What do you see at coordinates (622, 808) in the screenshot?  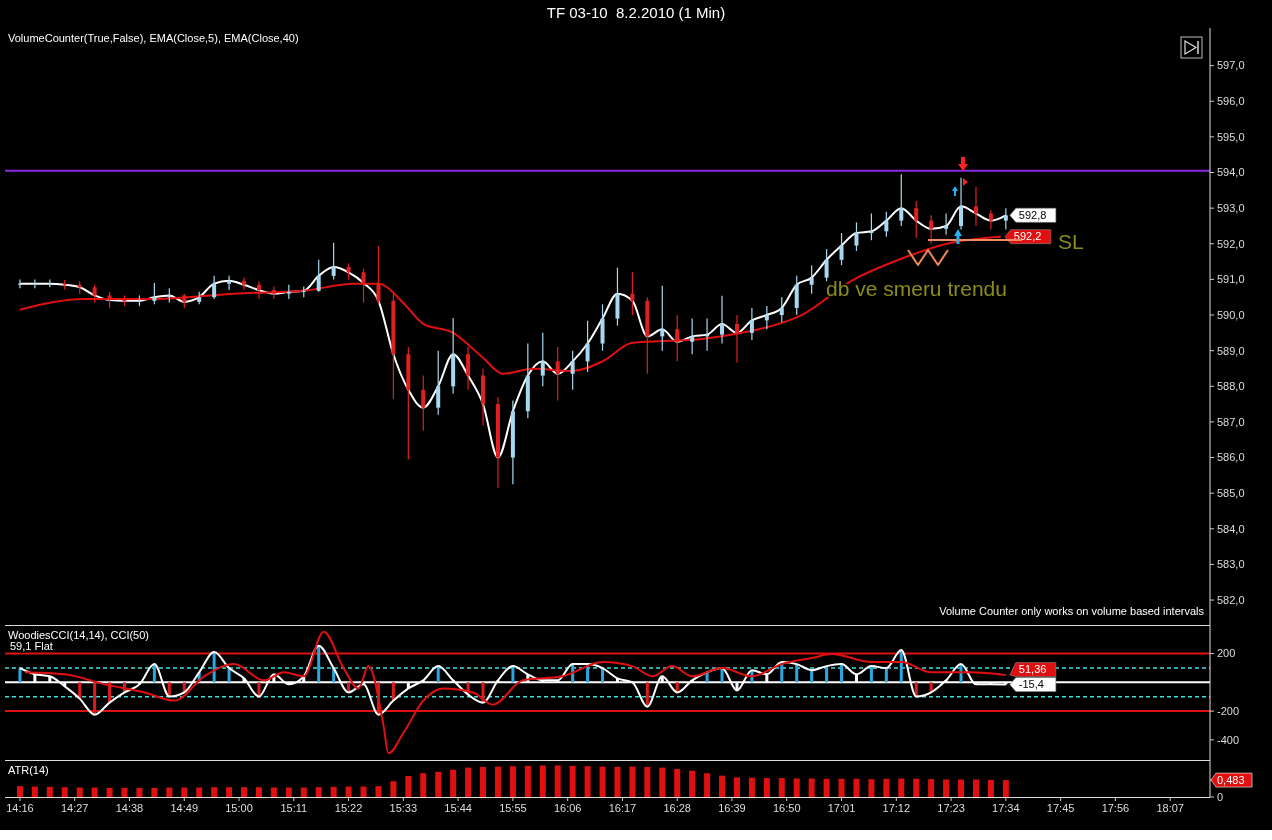 I see `x-tick-label: 16:17` at bounding box center [622, 808].